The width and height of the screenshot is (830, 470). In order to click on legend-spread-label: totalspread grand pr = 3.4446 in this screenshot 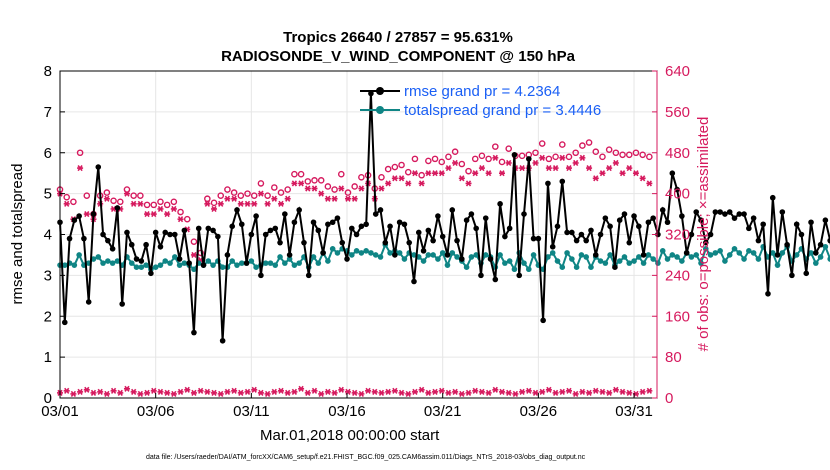, I will do `click(502, 110)`.